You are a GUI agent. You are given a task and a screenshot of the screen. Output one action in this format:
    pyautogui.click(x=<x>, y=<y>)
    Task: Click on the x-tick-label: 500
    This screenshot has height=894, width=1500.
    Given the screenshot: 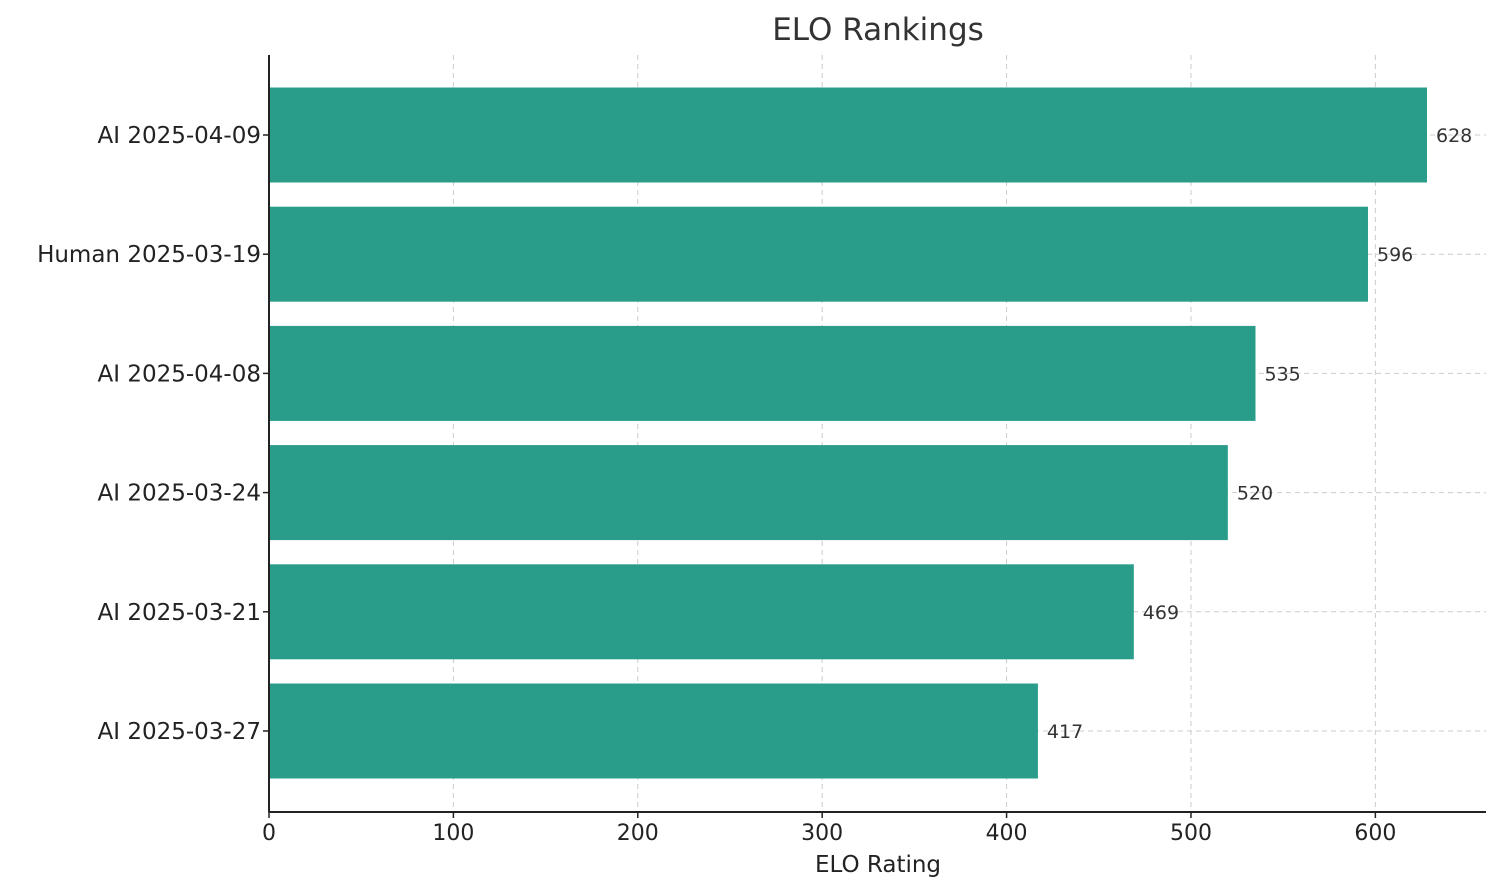 What is the action you would take?
    pyautogui.click(x=1191, y=833)
    